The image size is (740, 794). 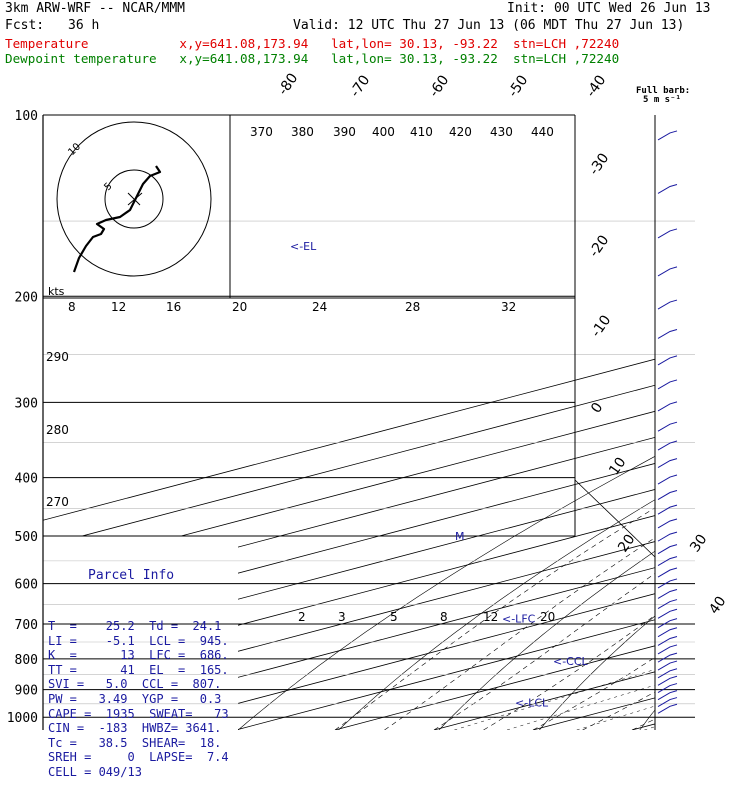 I want to click on pressure-tick-label: 500, so click(x=26, y=537).